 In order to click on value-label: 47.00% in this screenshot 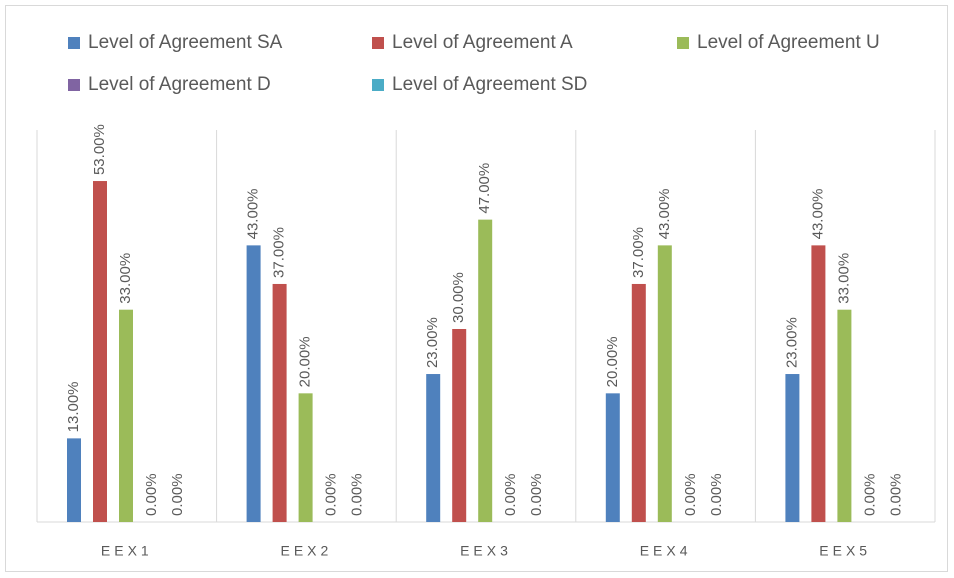, I will do `click(484, 188)`.